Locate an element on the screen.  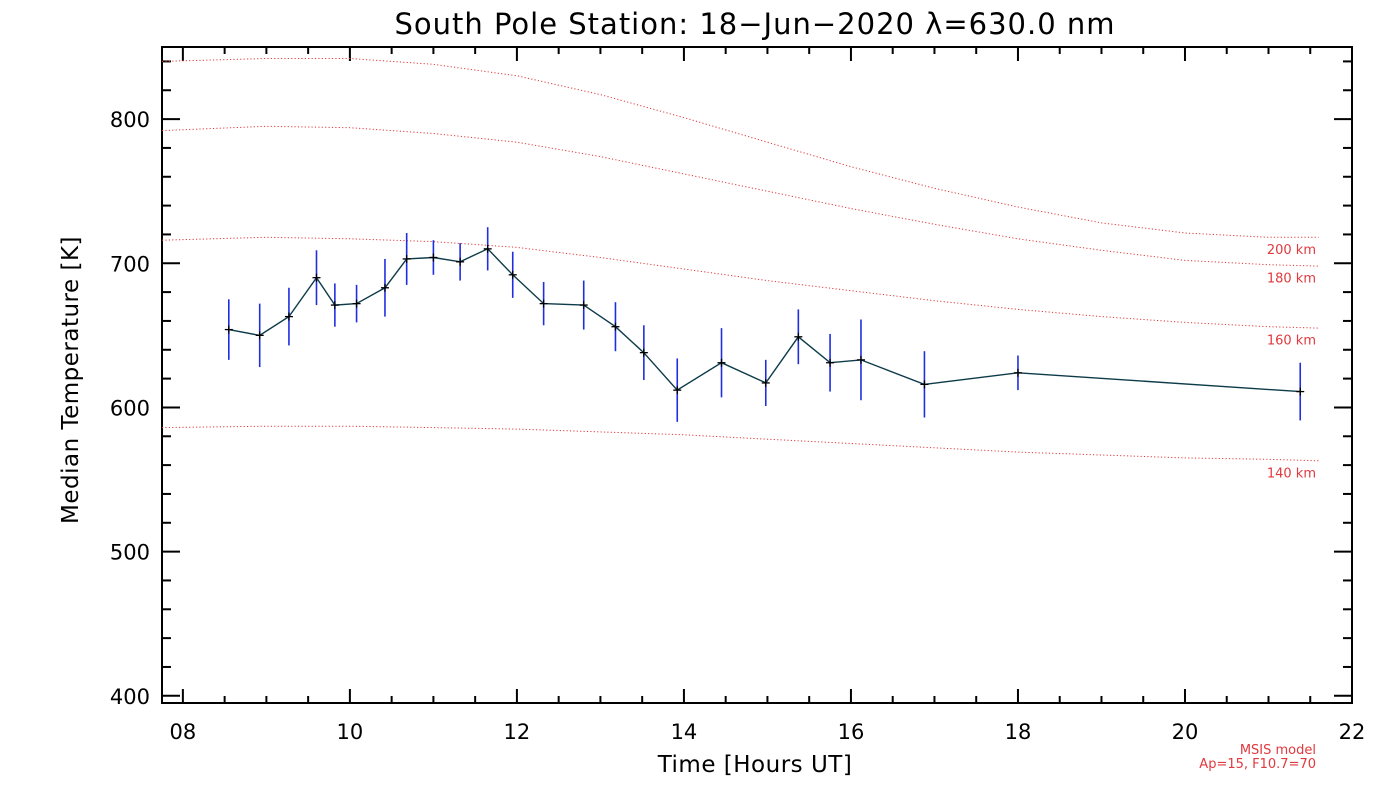
y-axis-label: Median Temperature [K] is located at coordinates (71, 380).